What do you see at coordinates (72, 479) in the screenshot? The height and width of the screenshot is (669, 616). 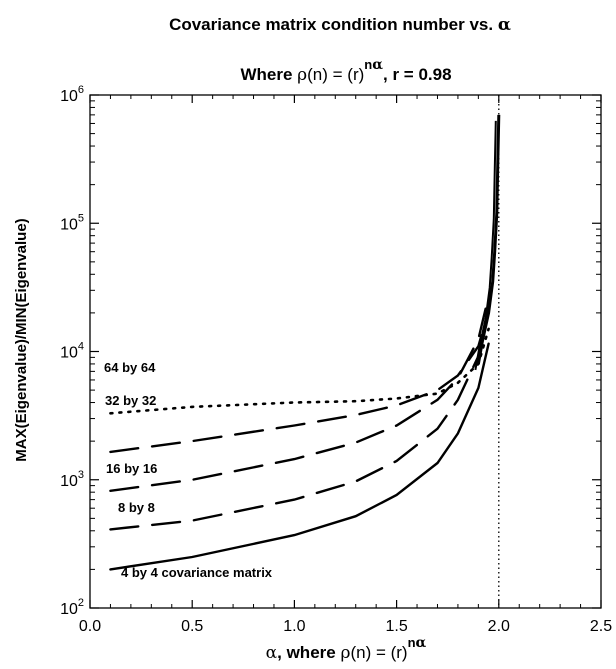 I see `y-tick-label: 10³` at bounding box center [72, 479].